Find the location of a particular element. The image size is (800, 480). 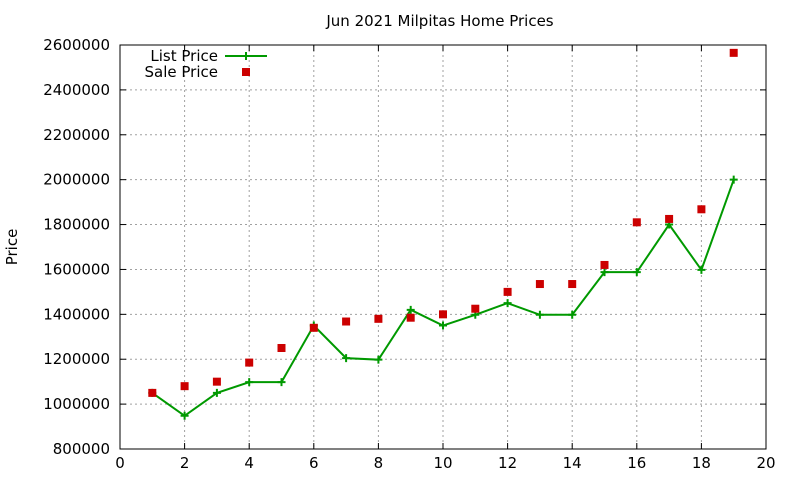

x-tick-label: 10 is located at coordinates (442, 463).